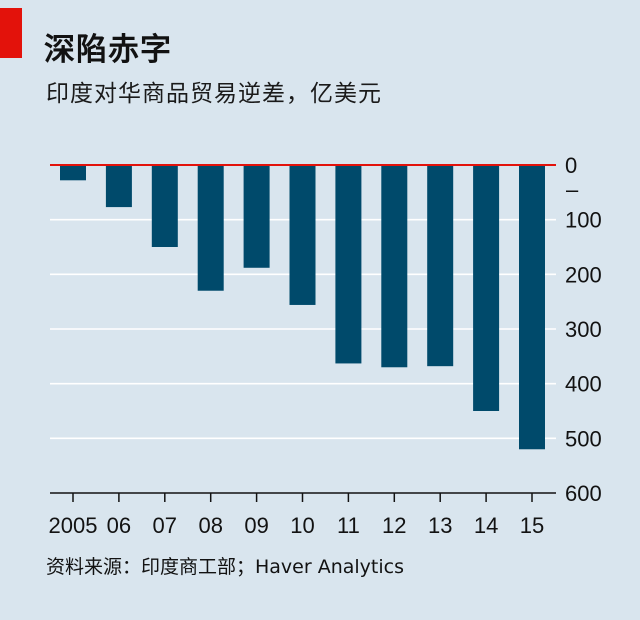 This screenshot has width=640, height=620. I want to click on y-tick-label-200: 200, so click(583, 274).